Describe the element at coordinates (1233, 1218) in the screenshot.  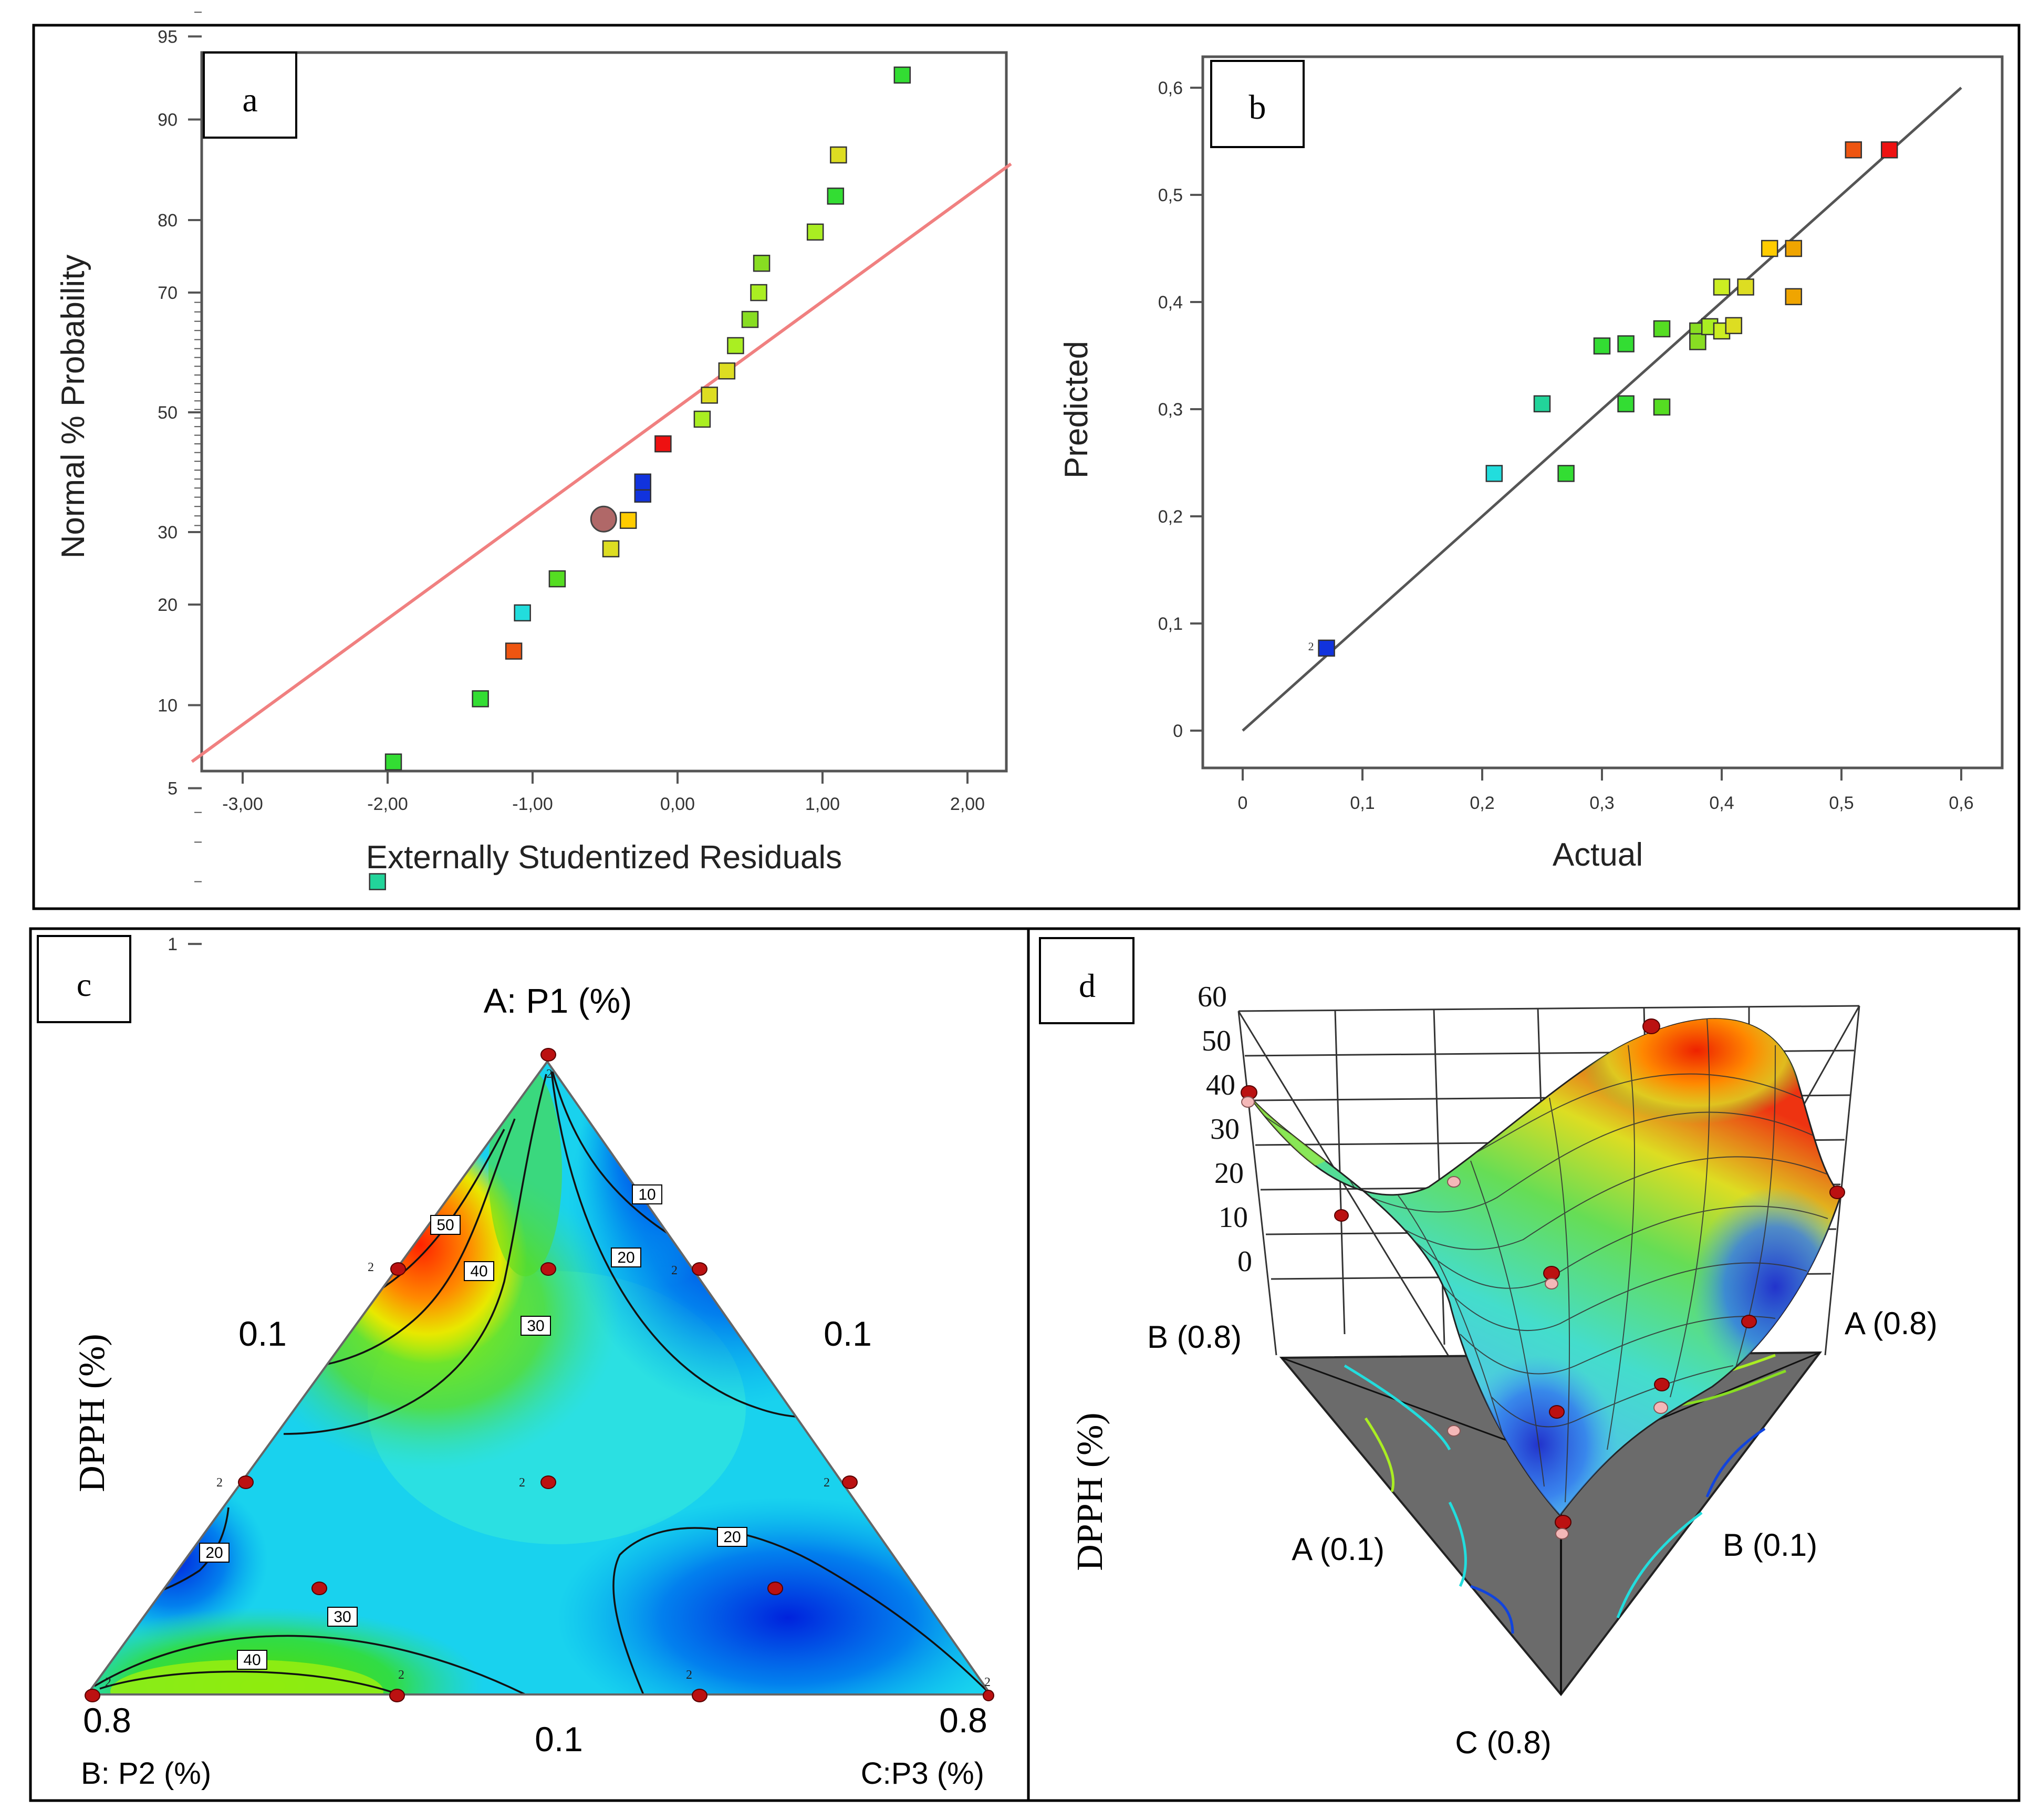
I see `z-tick-label: 10` at that location.